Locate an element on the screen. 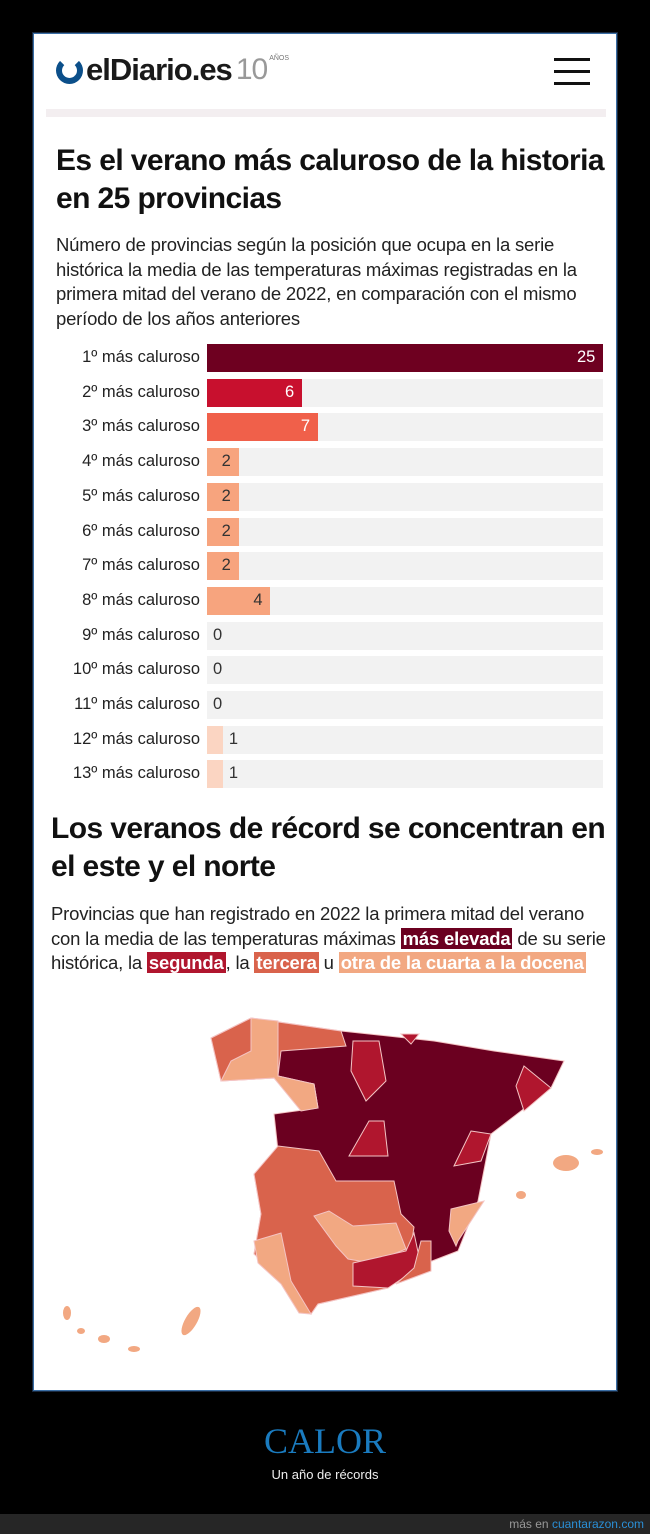  map-region-first is located at coordinates (387, 1166).